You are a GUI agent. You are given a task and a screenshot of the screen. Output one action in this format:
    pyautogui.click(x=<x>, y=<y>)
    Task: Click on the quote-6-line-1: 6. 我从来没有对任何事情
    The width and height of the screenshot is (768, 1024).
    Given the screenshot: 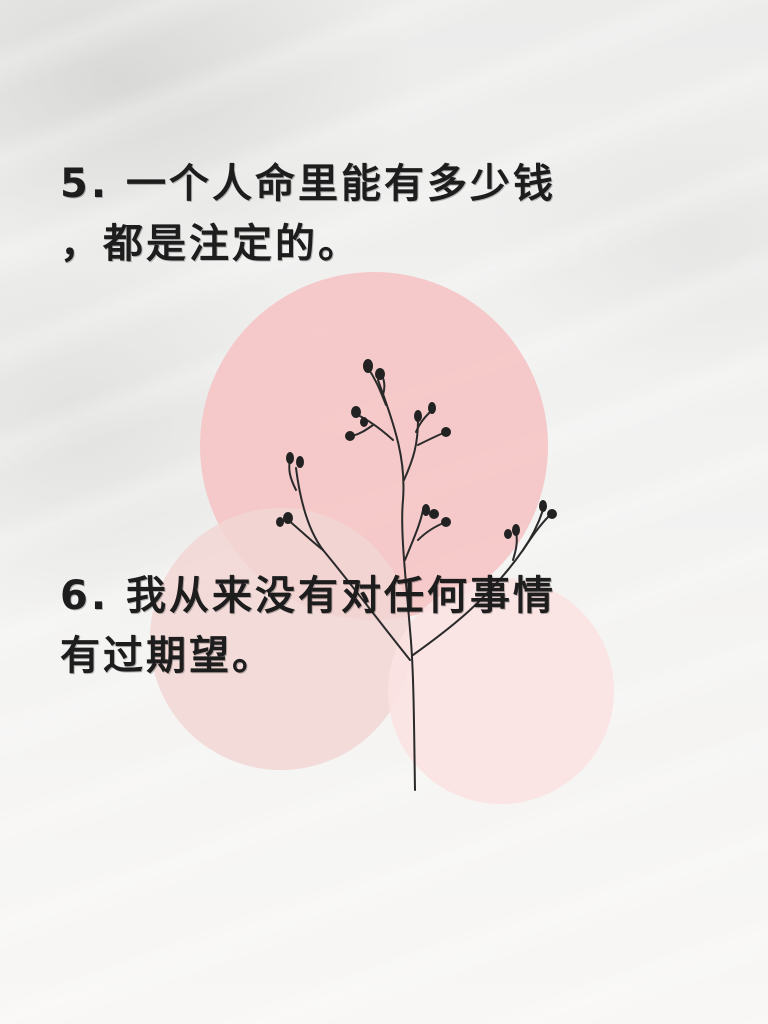 What is the action you would take?
    pyautogui.click(x=308, y=596)
    